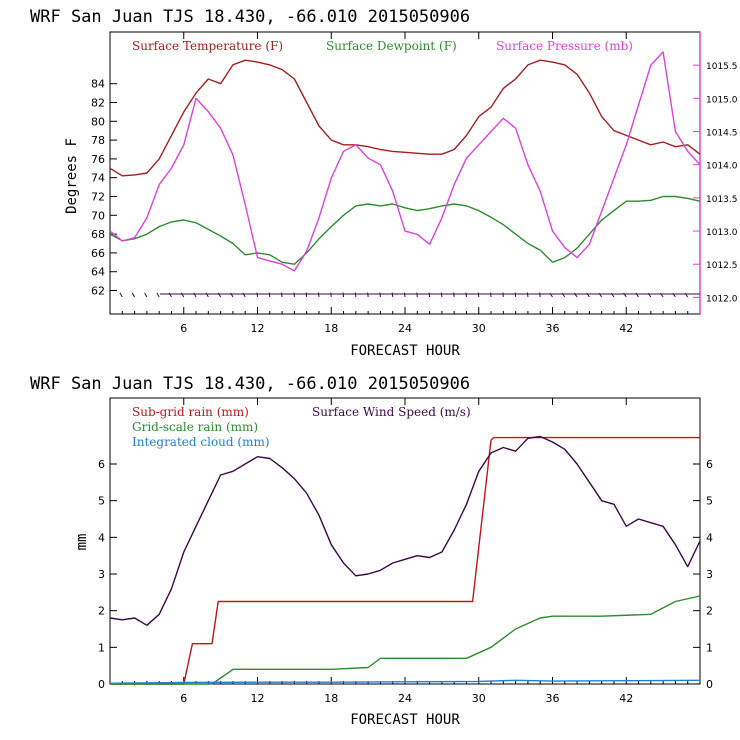  What do you see at coordinates (405, 230) in the screenshot?
I see `series-line-surface-dewpoint-f` at bounding box center [405, 230].